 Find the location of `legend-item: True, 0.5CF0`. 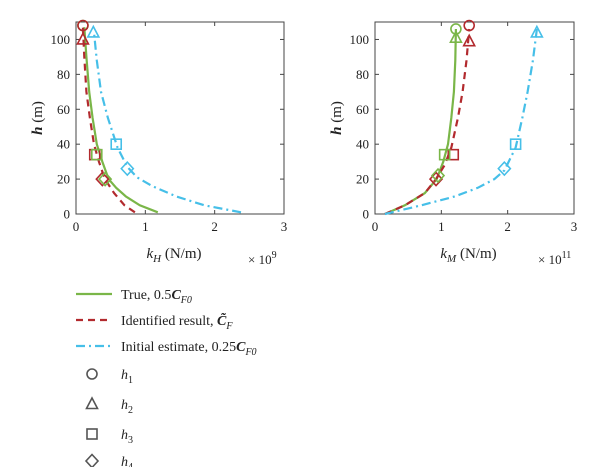

legend-item: True, 0.5CF0 is located at coordinates (134, 297).